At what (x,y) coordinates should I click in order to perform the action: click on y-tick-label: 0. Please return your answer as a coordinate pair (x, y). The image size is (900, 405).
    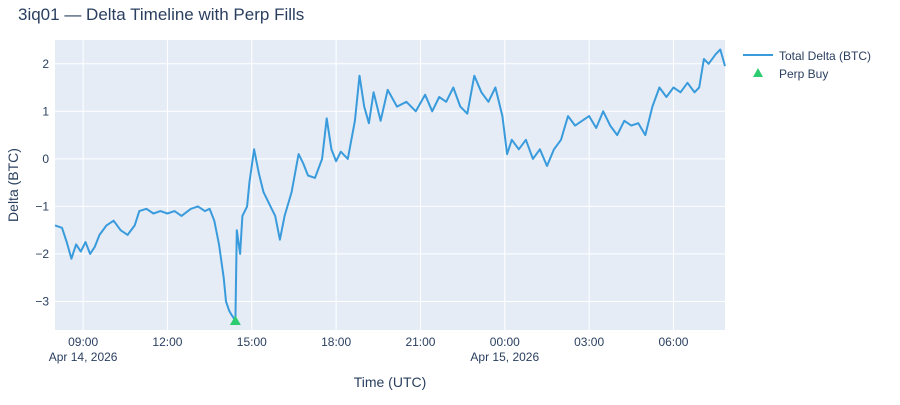
    Looking at the image, I should click on (45, 159).